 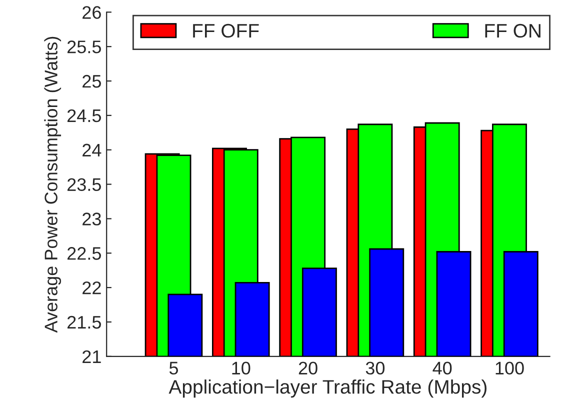 I want to click on legend-label: FF ON, so click(x=512, y=31).